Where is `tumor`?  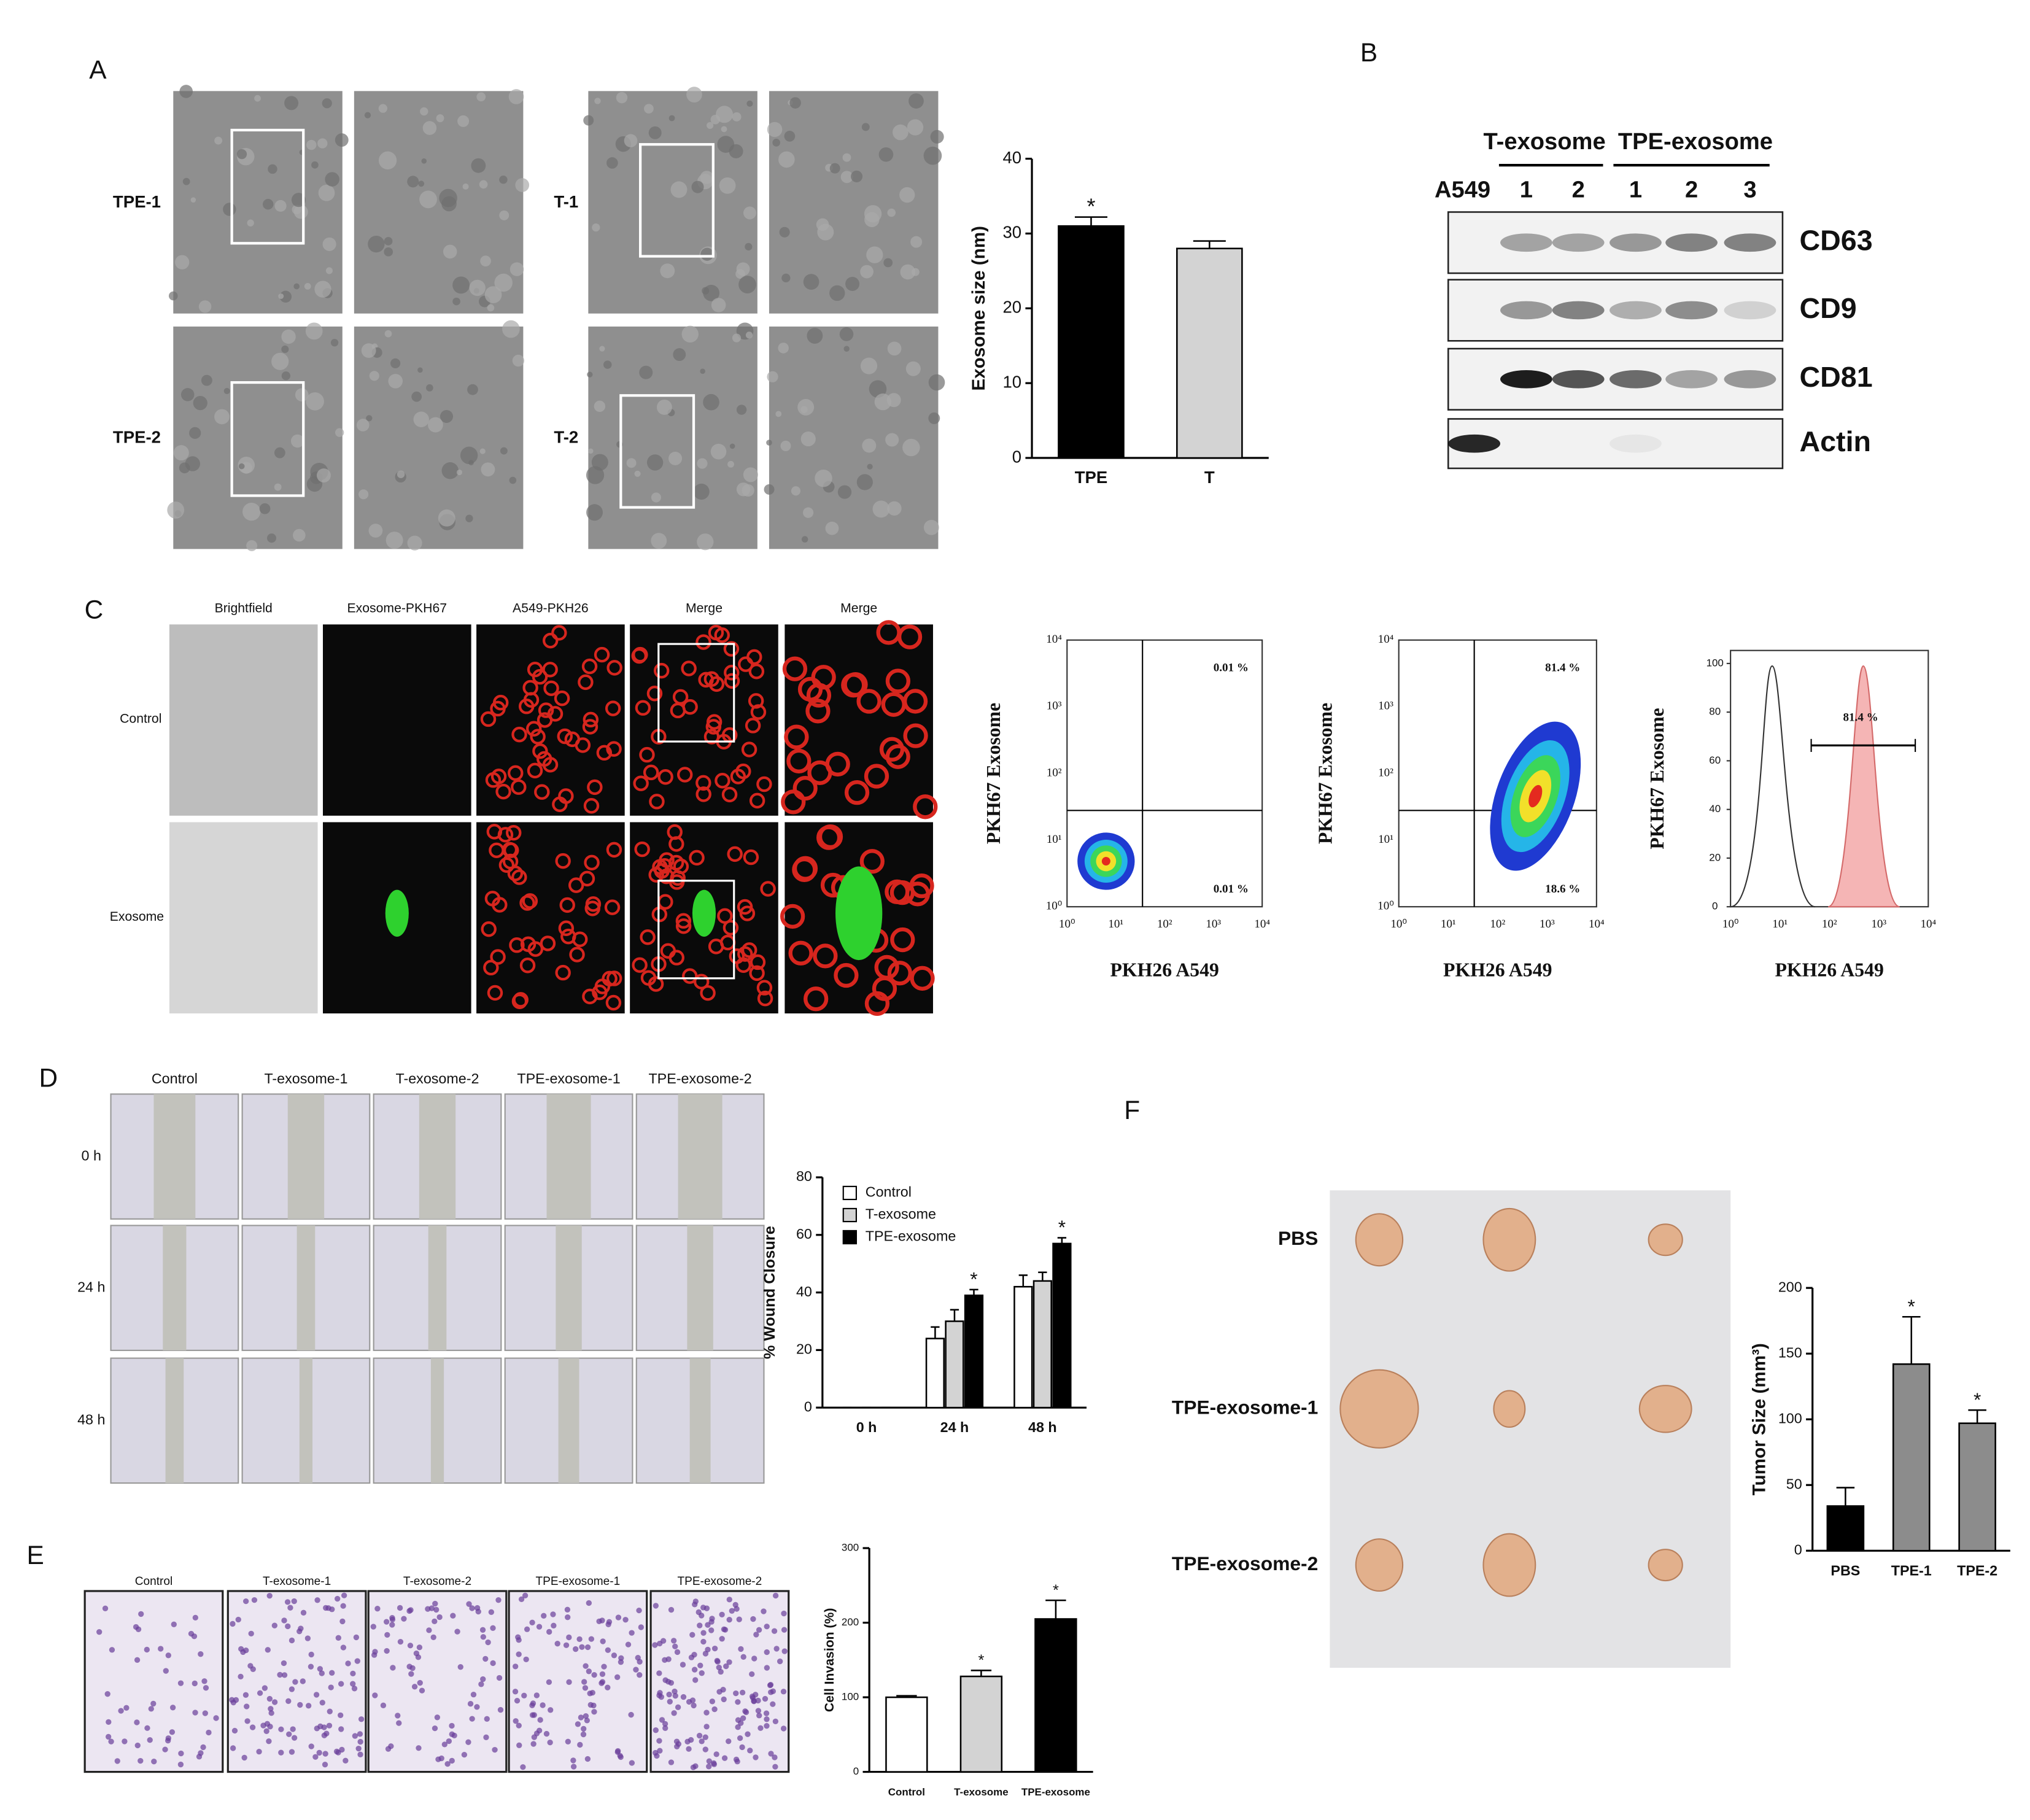 tumor is located at coordinates (1509, 1239).